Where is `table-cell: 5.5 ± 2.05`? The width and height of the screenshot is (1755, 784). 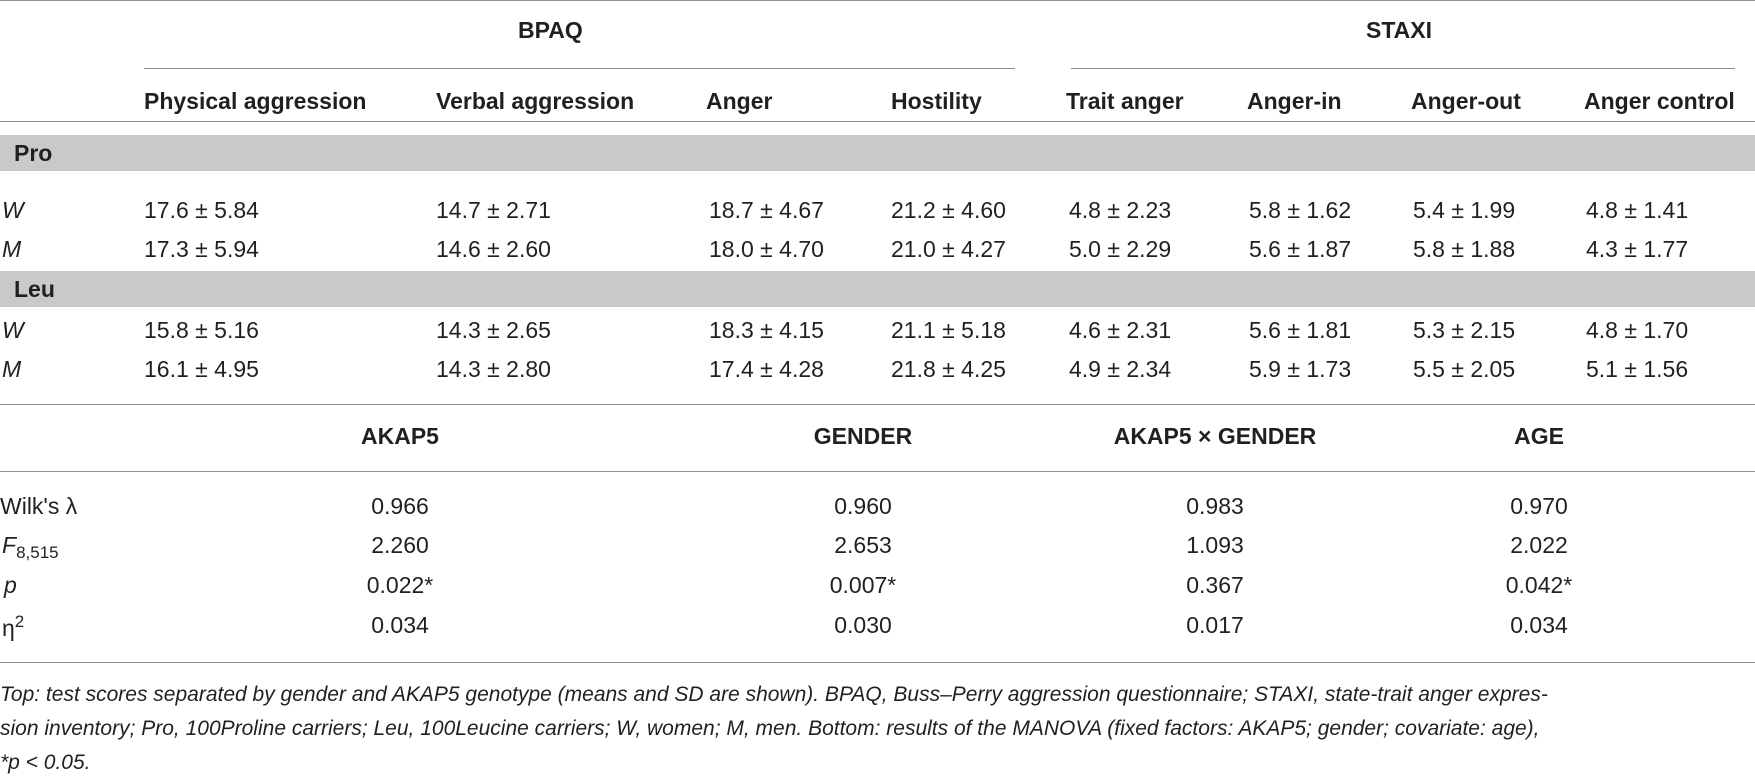 table-cell: 5.5 ± 2.05 is located at coordinates (1464, 369).